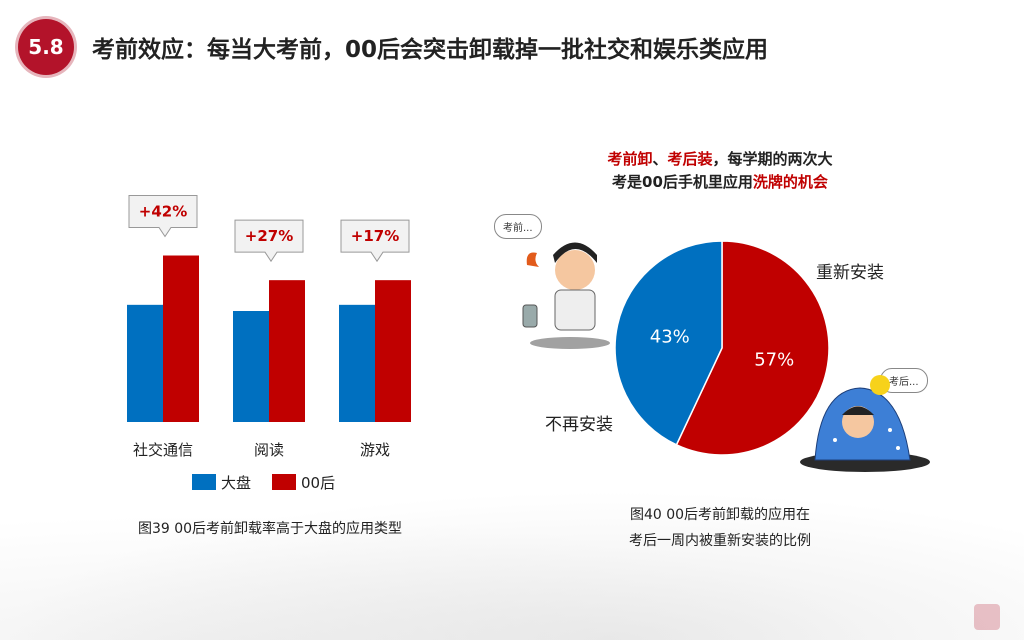 The image size is (1024, 640). I want to click on page-title: 考前效应：每当大考前，00后会突击卸载掉一批社交和娱乐类应用, so click(430, 50).